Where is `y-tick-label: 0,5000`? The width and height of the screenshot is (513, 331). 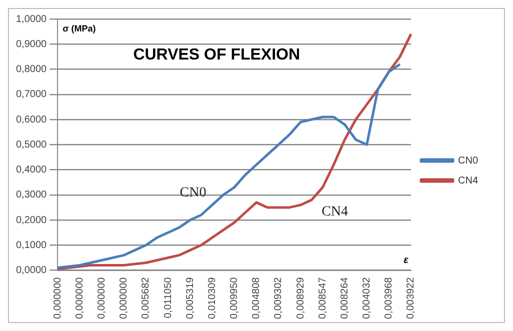 y-tick-label: 0,5000 is located at coordinates (32, 144).